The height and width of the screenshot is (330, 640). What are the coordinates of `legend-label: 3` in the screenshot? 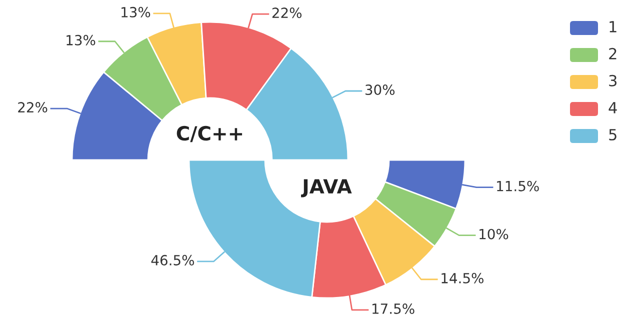 It's located at (612, 80).